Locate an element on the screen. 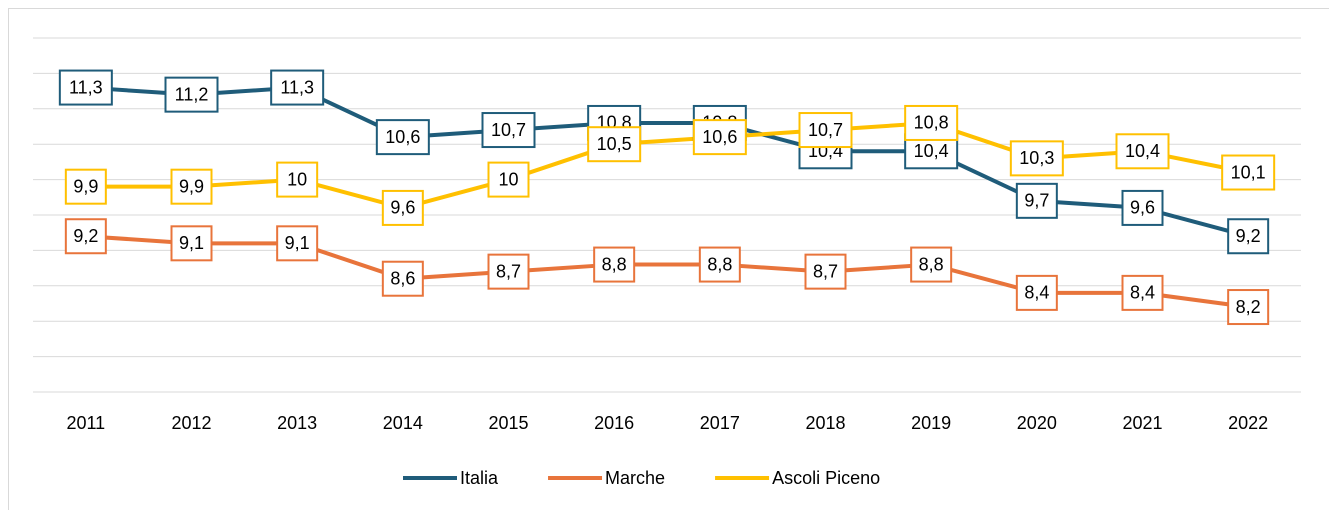  data-label: 9,7 is located at coordinates (1036, 201).